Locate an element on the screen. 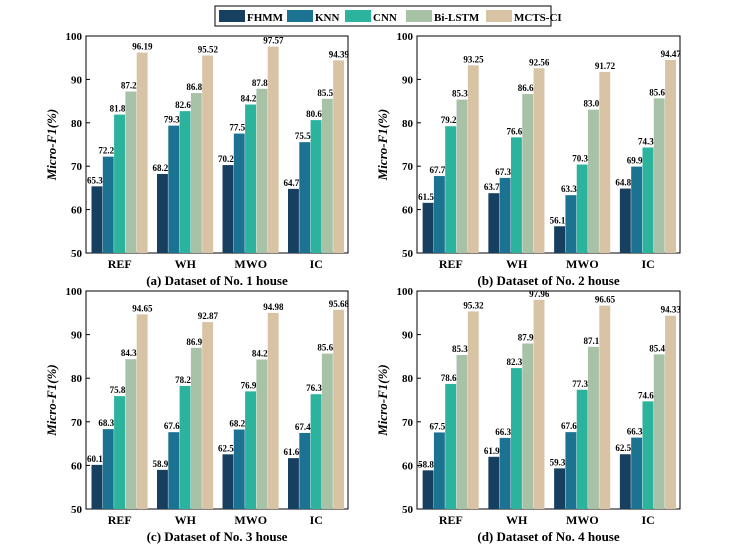 The image size is (730, 556). data-label: 61.67 is located at coordinates (294, 452).